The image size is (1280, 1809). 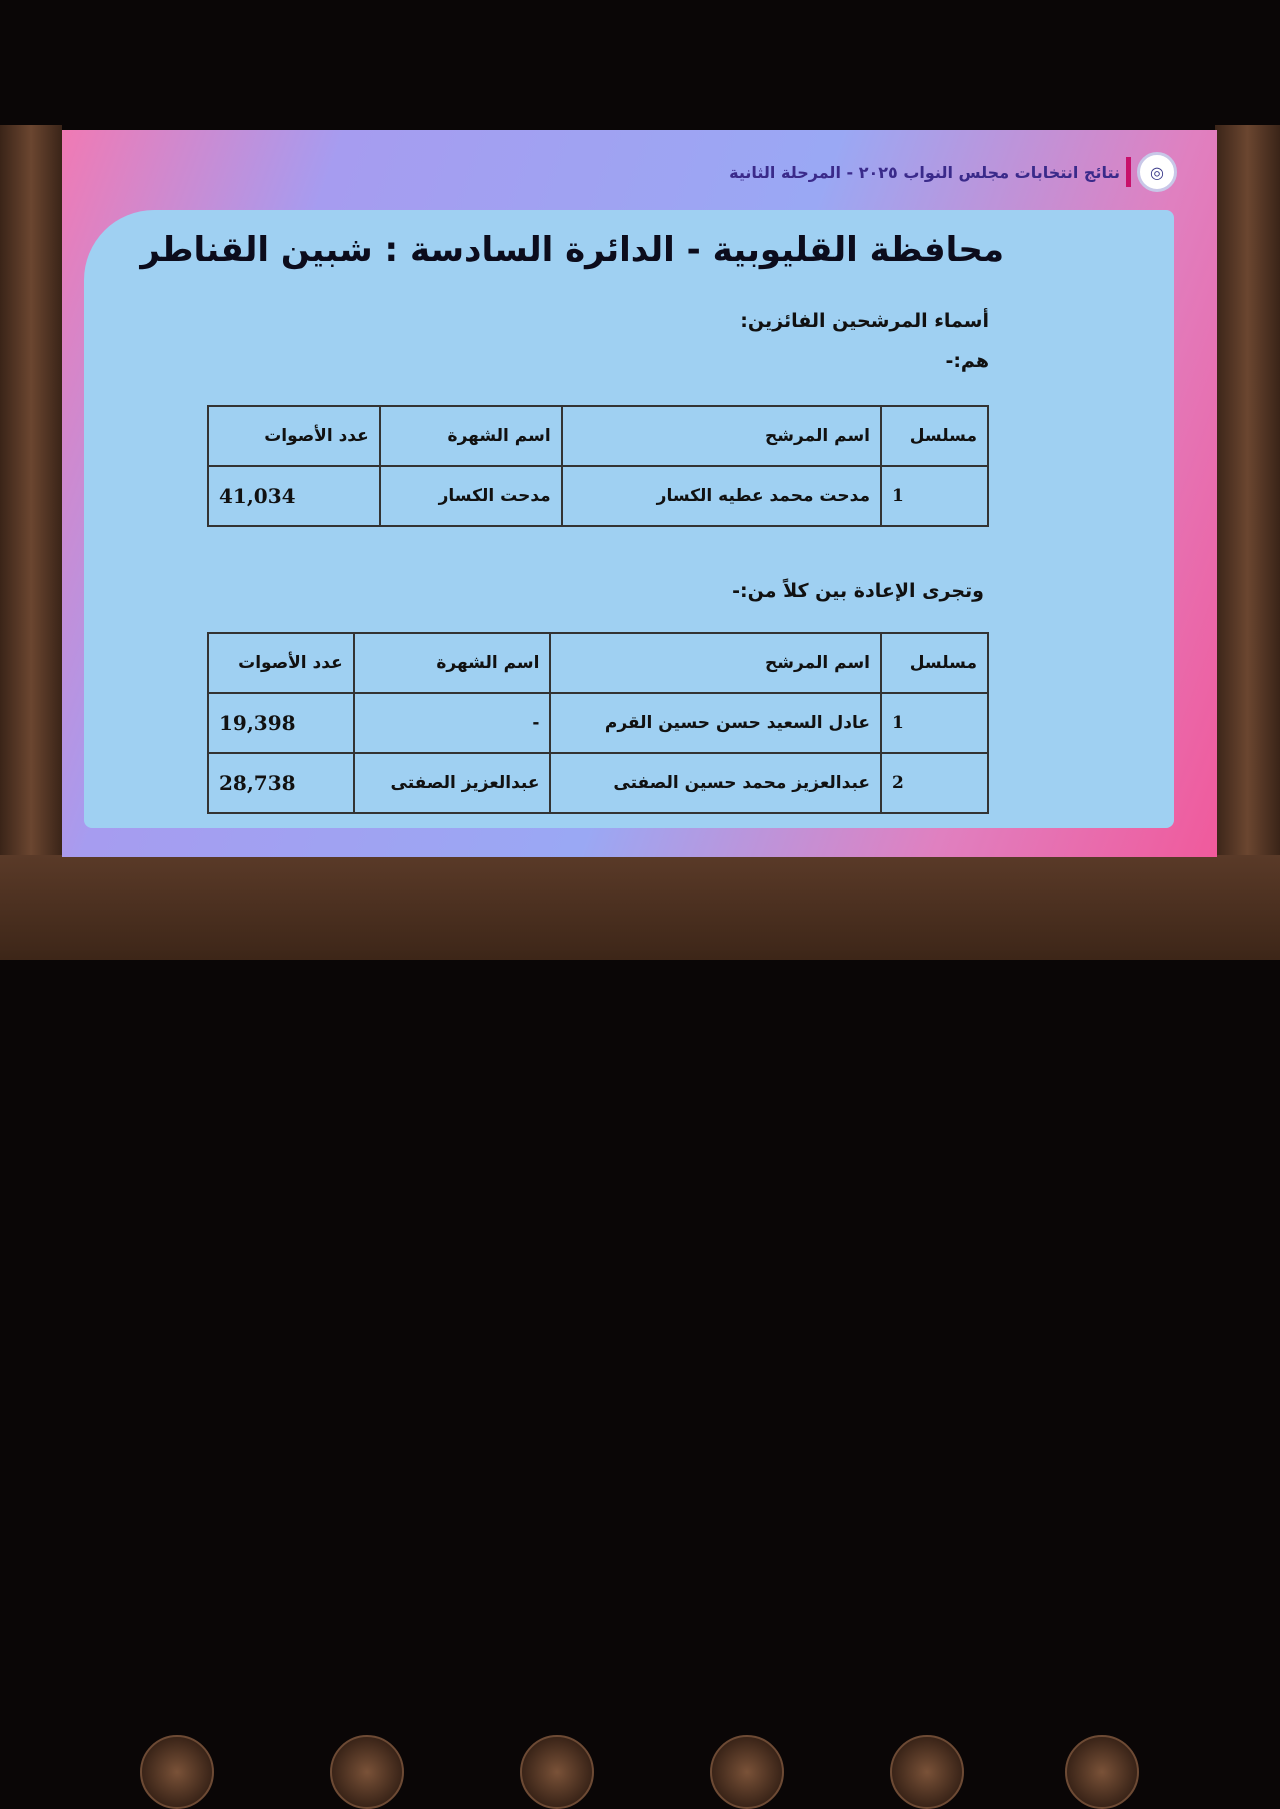 What do you see at coordinates (715, 783) in the screenshot?
I see `candidate-name: عبدالعزيز محمد حسين الصفتى` at bounding box center [715, 783].